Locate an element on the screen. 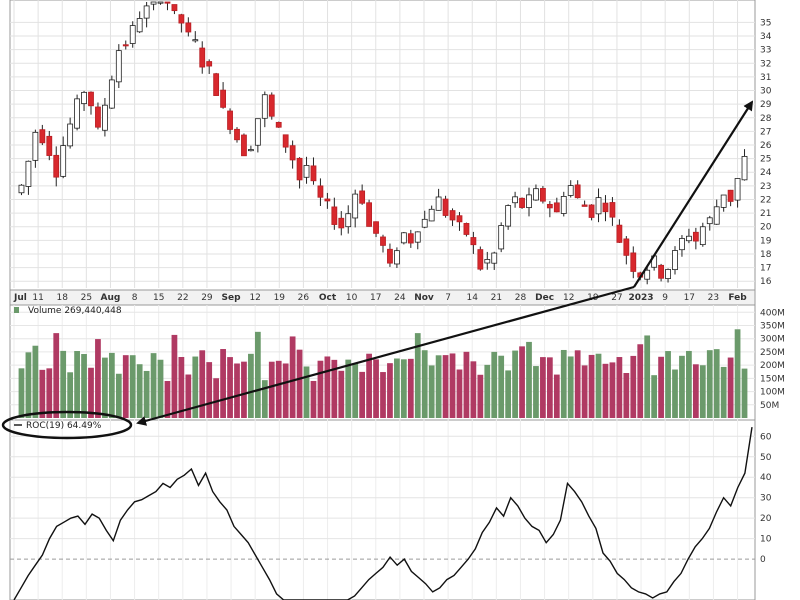 The image size is (800, 600). date-tick-label: 18 is located at coordinates (63, 298).